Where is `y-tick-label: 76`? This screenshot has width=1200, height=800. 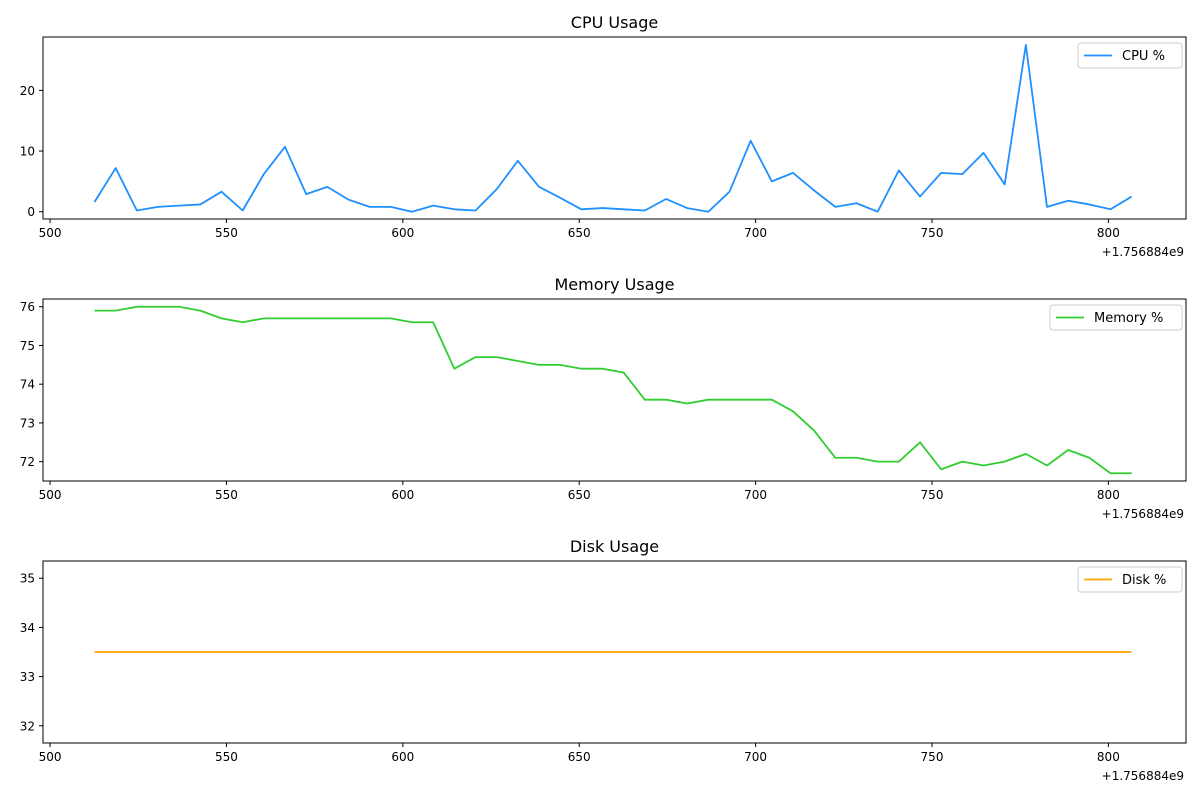
y-tick-label: 76 is located at coordinates (27, 307).